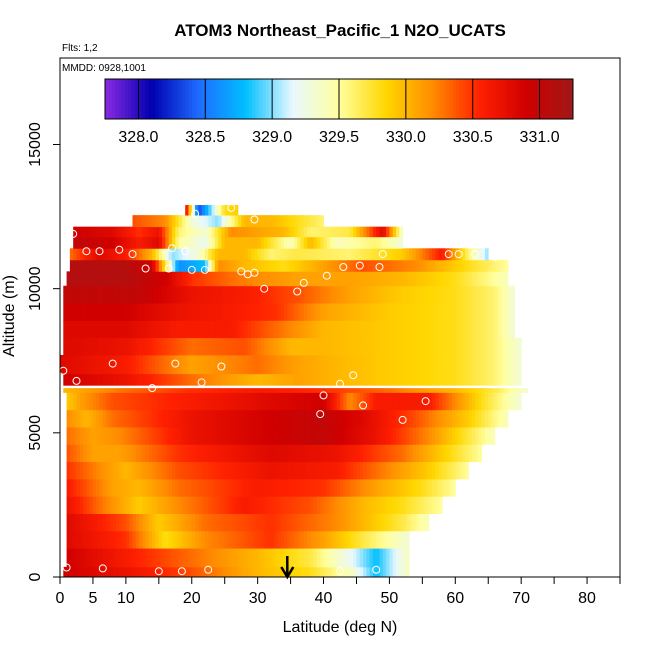  I want to click on observation-marker, so click(340, 383).